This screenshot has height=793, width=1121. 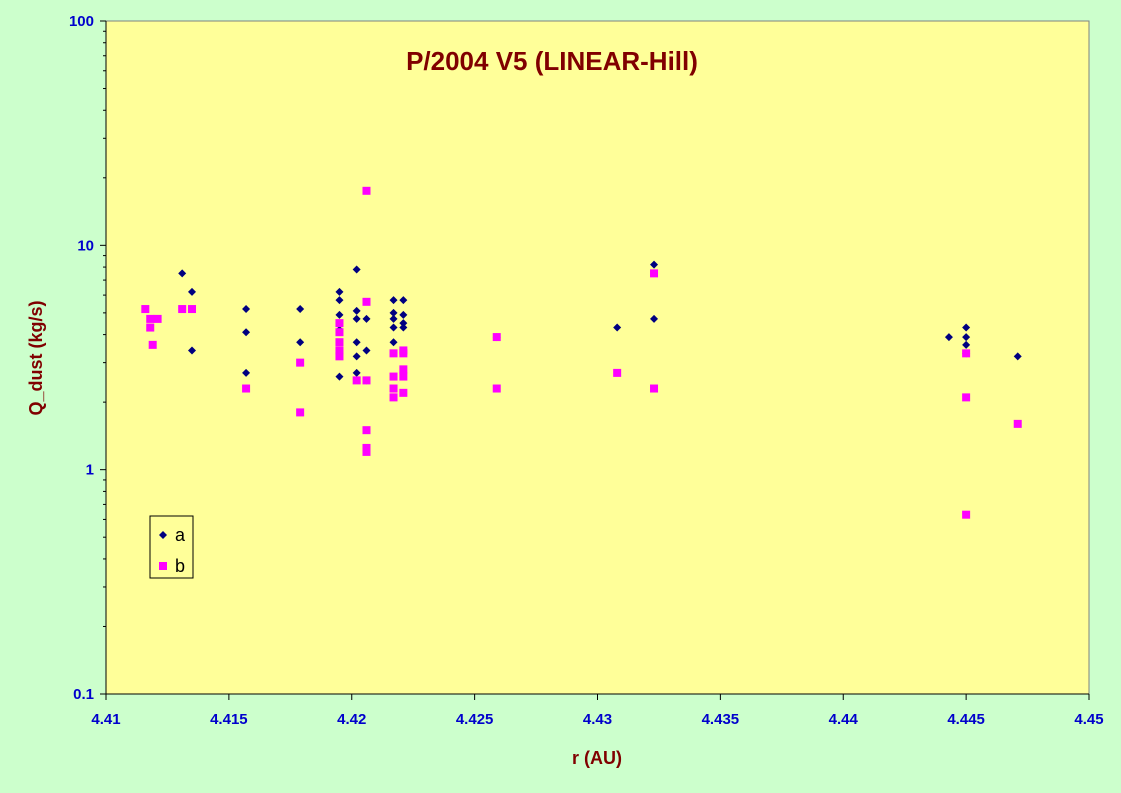 I want to click on y-axis-label: Q_dust (kg/s), so click(x=36, y=357).